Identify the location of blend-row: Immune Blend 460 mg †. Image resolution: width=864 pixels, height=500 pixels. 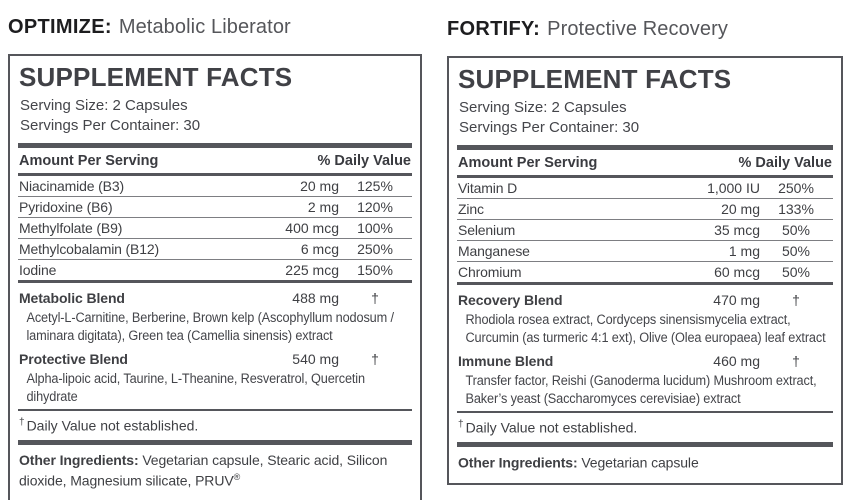
(645, 361).